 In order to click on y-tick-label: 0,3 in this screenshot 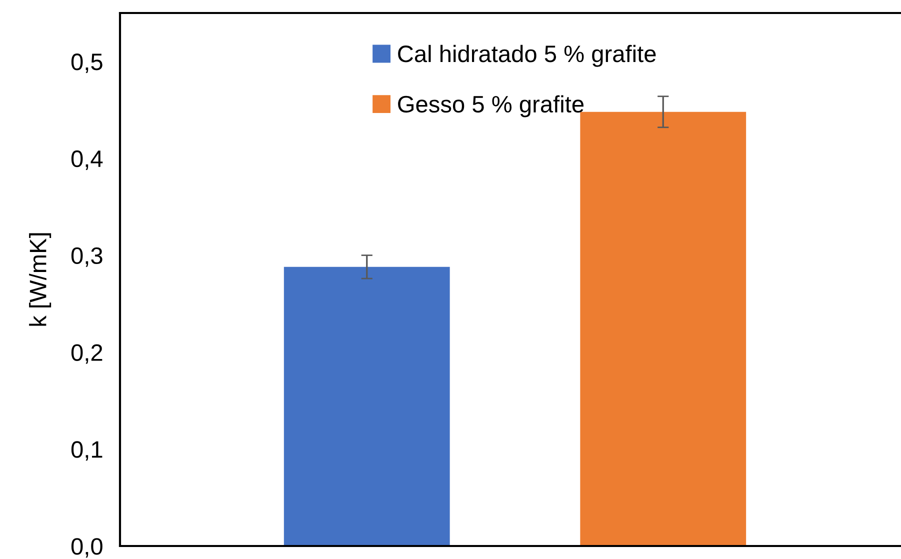, I will do `click(86, 257)`.